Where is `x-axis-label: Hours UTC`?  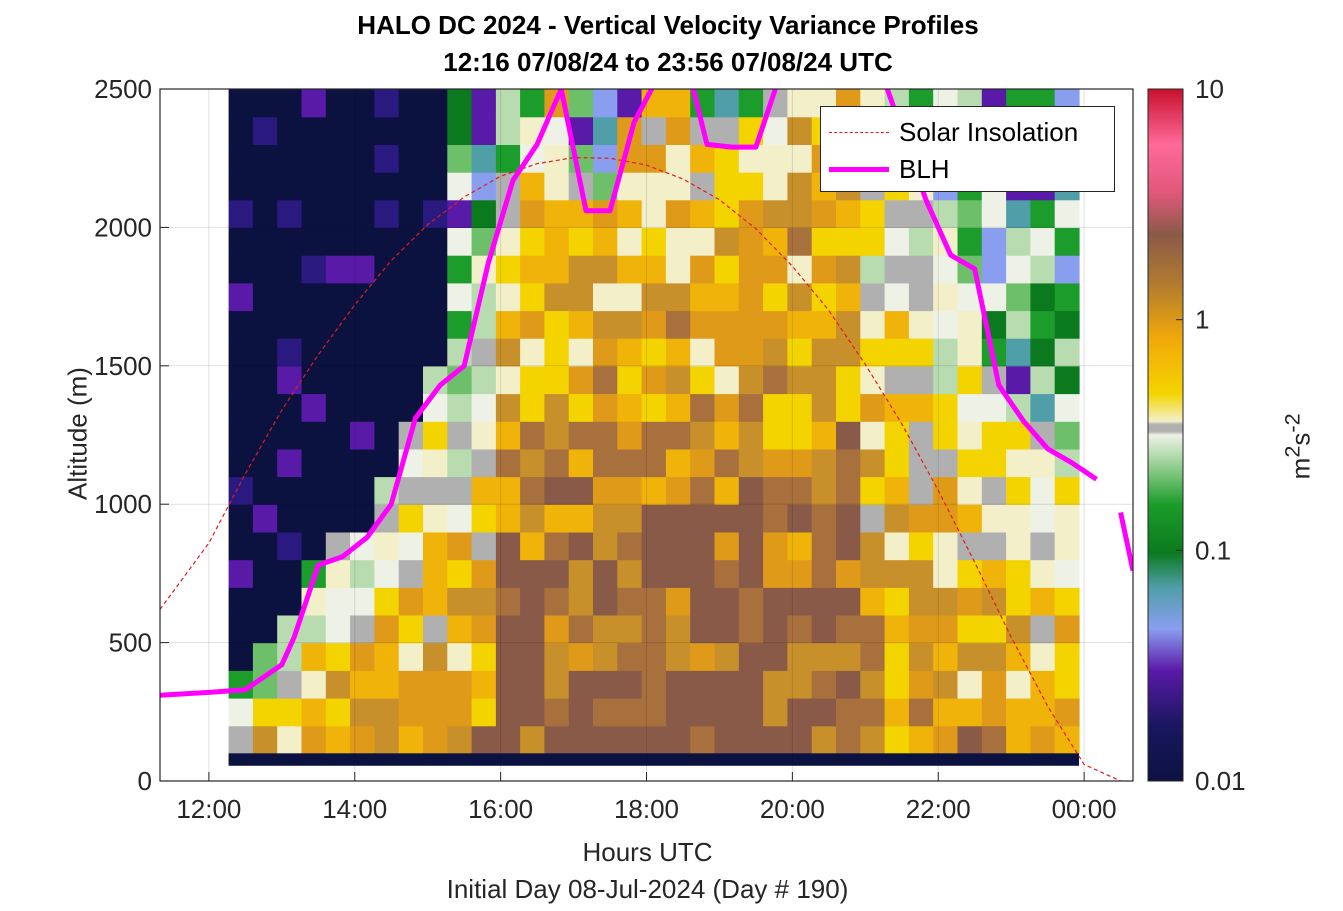
x-axis-label: Hours UTC is located at coordinates (647, 852).